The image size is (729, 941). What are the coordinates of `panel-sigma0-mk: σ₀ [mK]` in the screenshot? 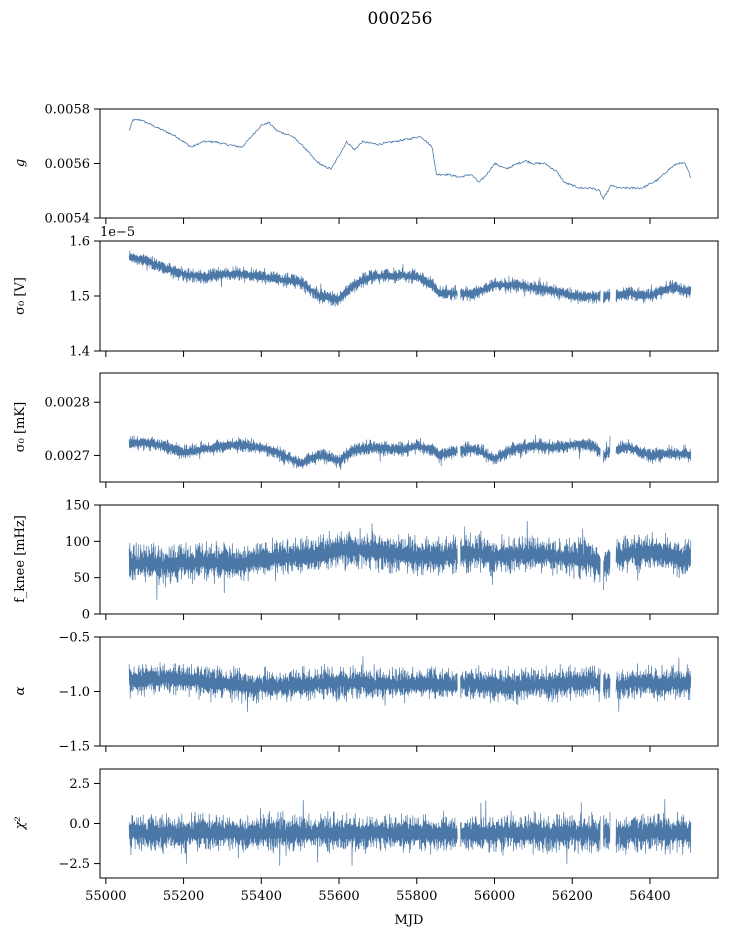 It's located at (20, 427).